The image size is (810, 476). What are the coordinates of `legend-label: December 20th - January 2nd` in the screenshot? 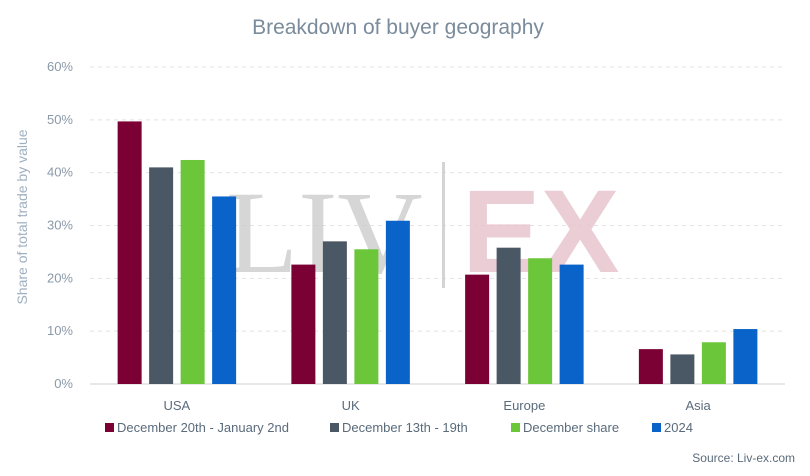 It's located at (203, 427).